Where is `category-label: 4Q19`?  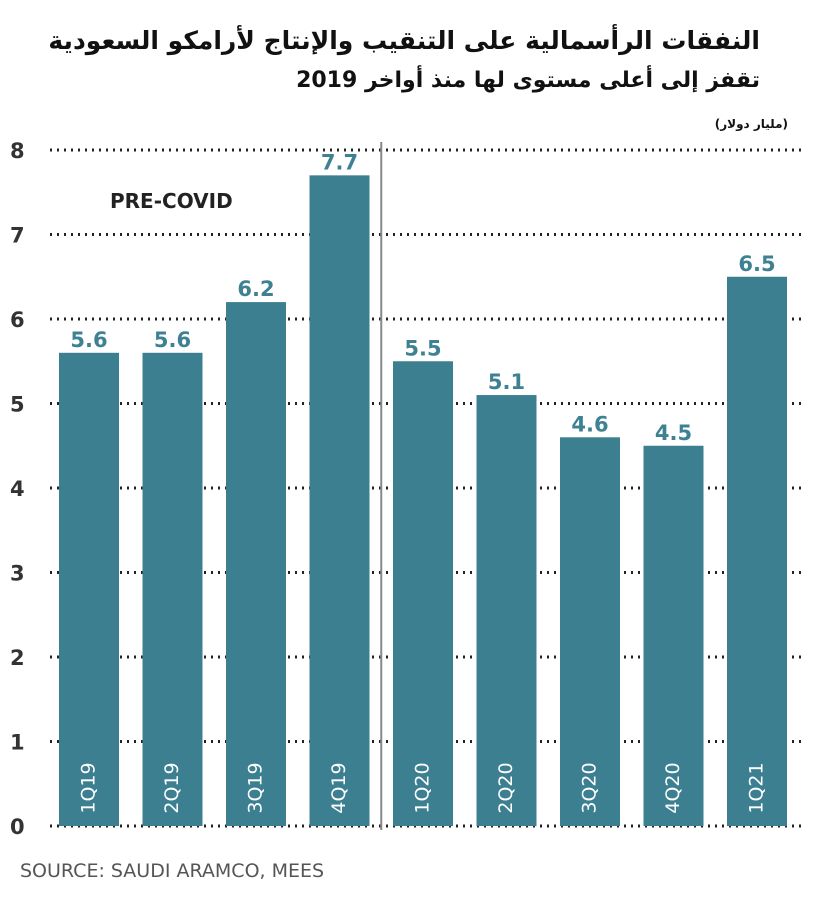
category-label: 4Q19 is located at coordinates (339, 787).